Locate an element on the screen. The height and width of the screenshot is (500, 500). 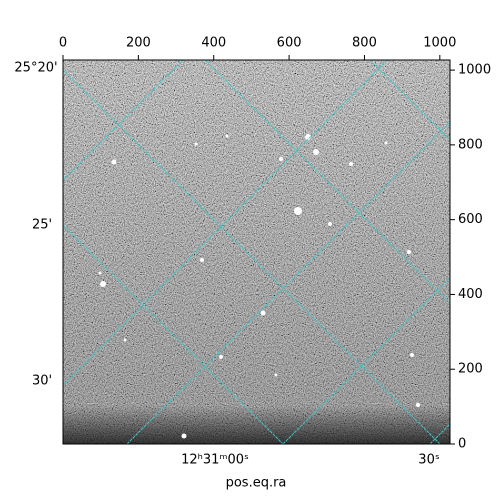
y-tick-label: 0 is located at coordinates (462, 444).